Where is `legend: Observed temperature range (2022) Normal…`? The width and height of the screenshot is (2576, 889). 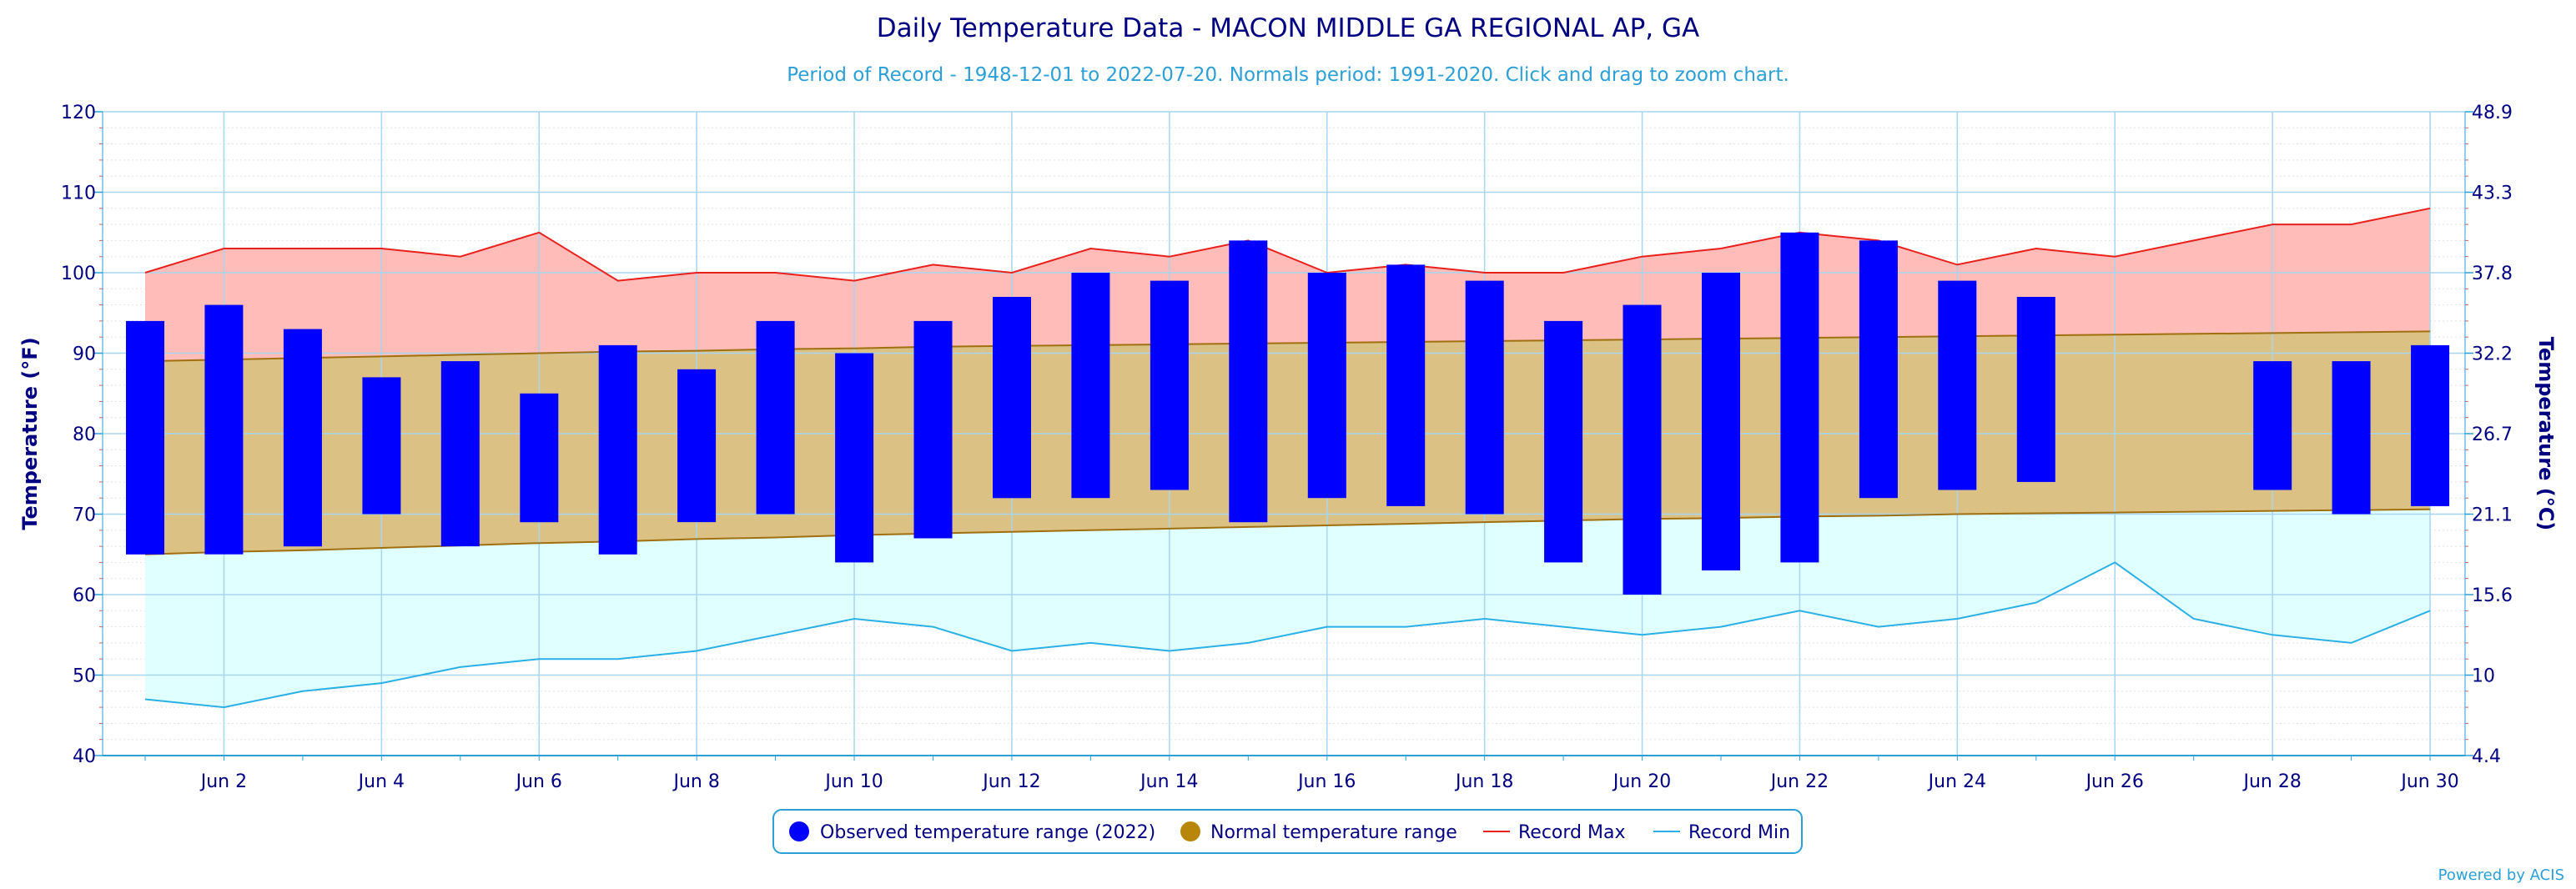
legend: Observed temperature range (2022) Normal… is located at coordinates (1287, 831).